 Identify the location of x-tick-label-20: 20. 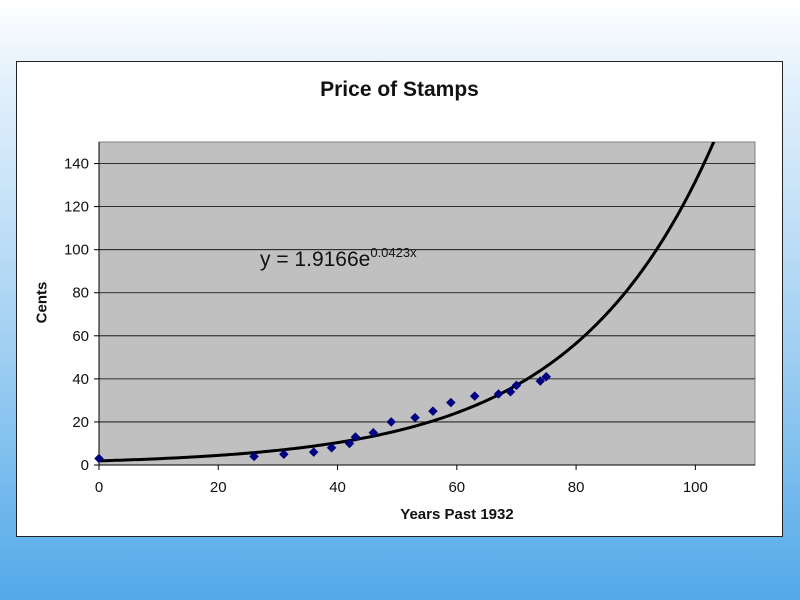
(218, 487).